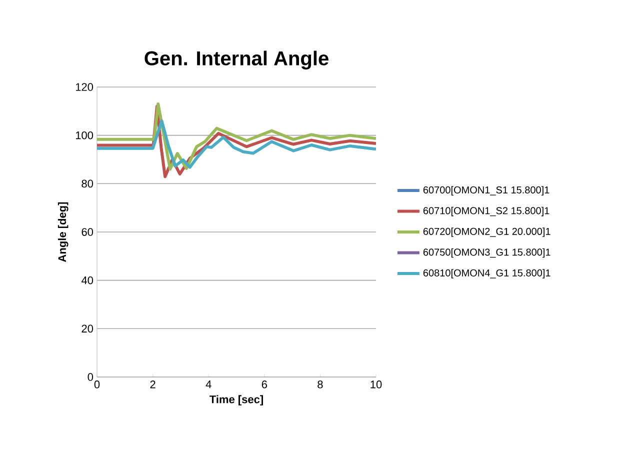 This screenshot has width=624, height=463. I want to click on legend-label: 60810[OMON4_G1 15.800]1, so click(486, 273).